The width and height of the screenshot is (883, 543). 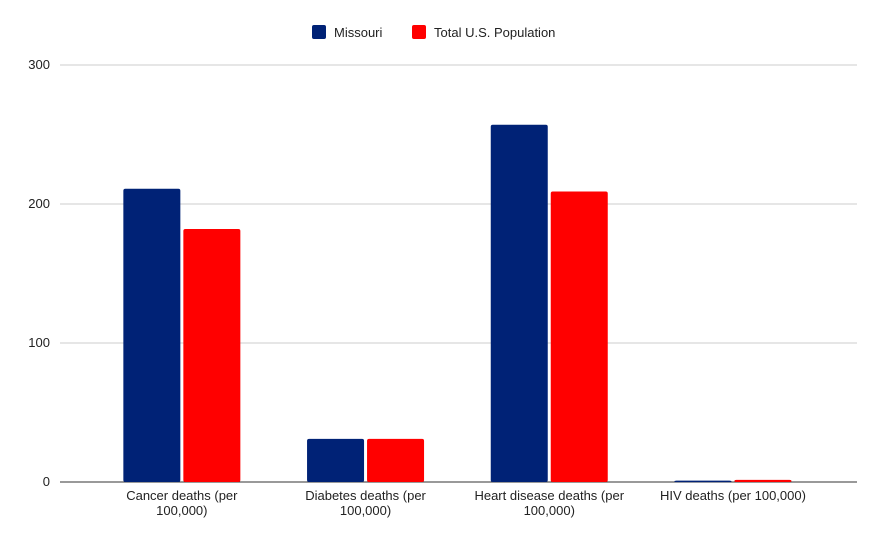 What do you see at coordinates (358, 32) in the screenshot?
I see `legend-label: Missouri` at bounding box center [358, 32].